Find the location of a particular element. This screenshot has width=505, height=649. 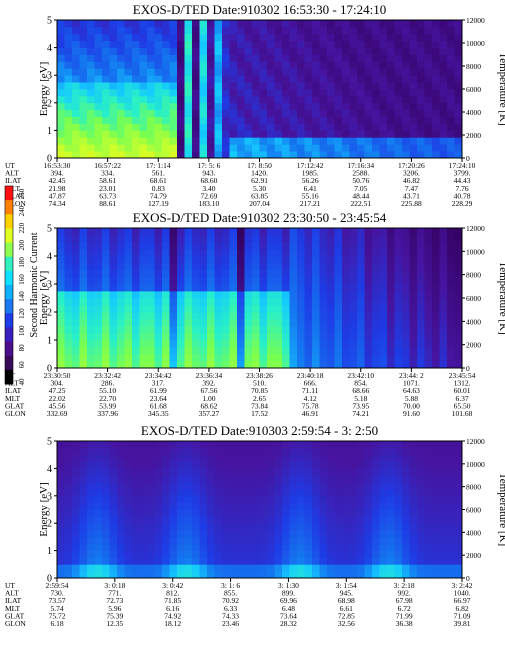

table-cell: 5.96 is located at coordinates (114, 608).